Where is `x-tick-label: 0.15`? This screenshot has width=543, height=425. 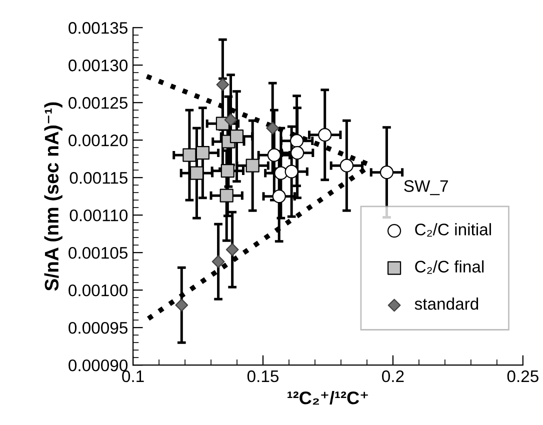 x-tick-label: 0.15 is located at coordinates (263, 376).